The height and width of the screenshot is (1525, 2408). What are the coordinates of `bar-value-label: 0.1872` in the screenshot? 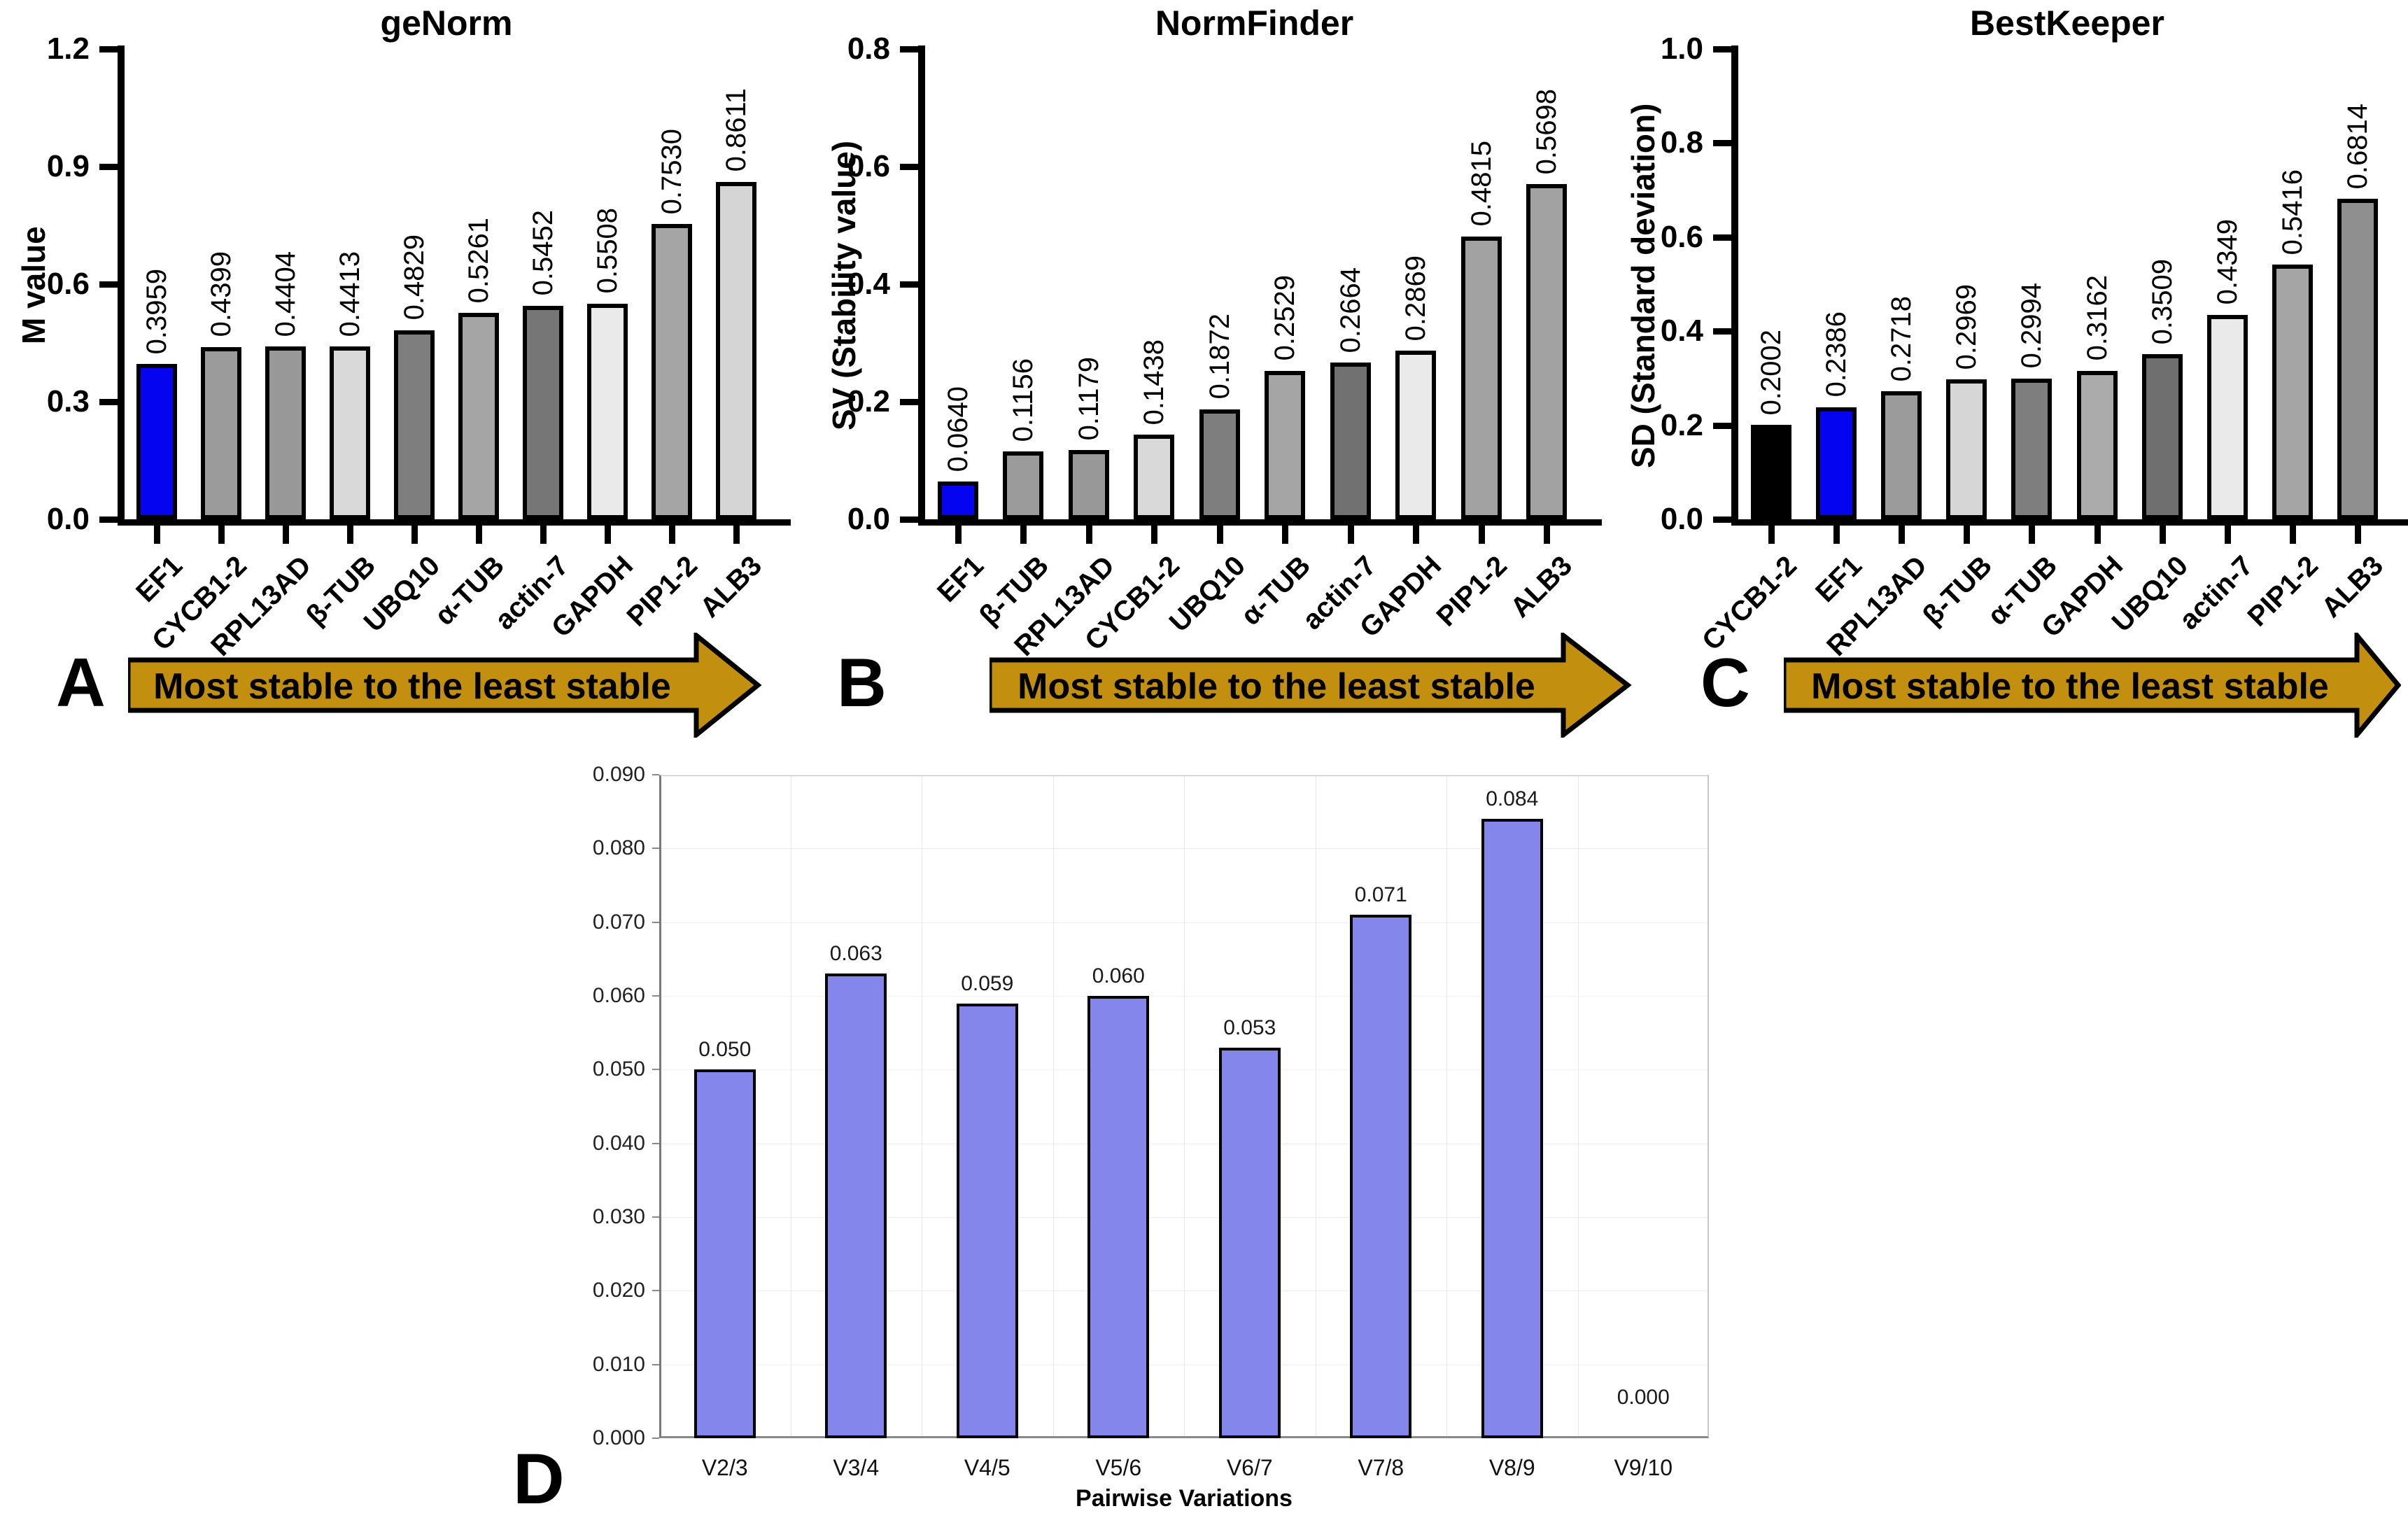 It's located at (1219, 357).